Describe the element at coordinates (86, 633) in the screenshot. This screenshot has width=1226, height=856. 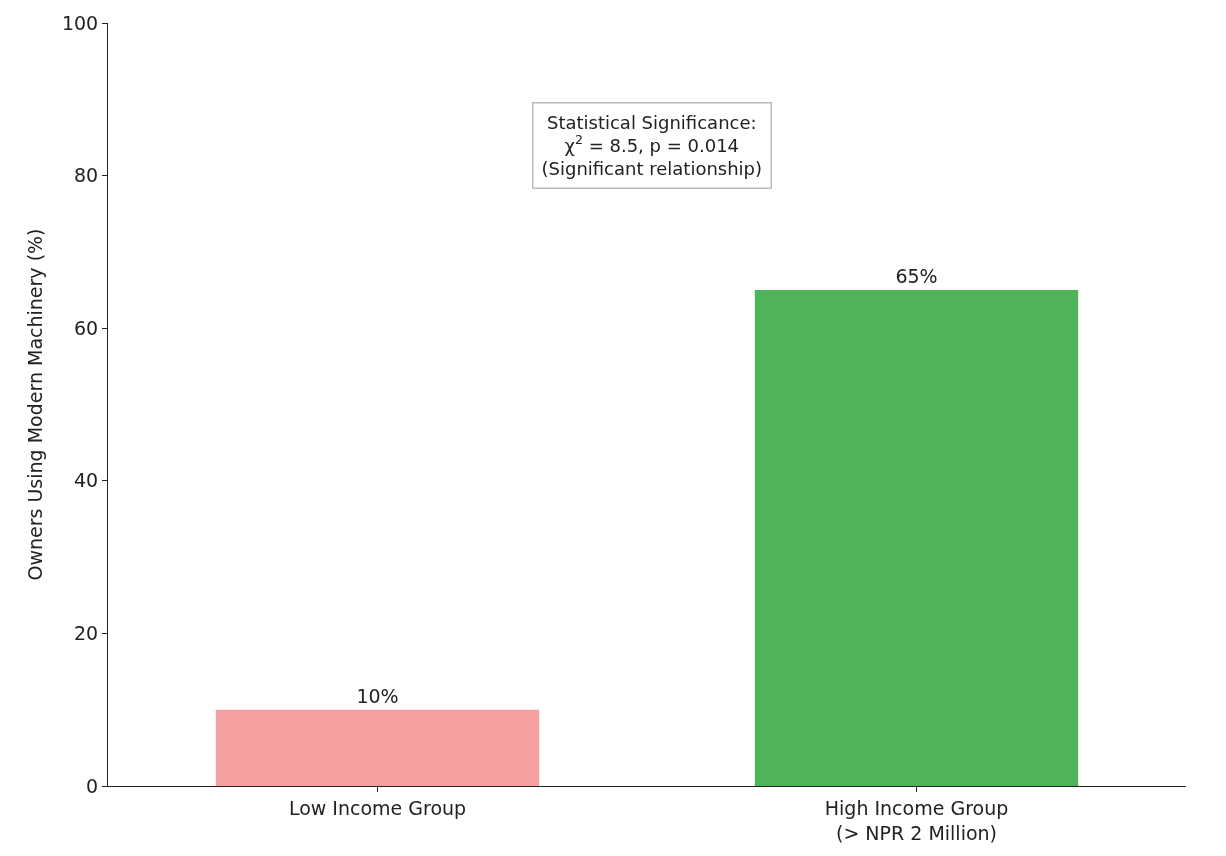
I see `y-tick-label: 20` at that location.